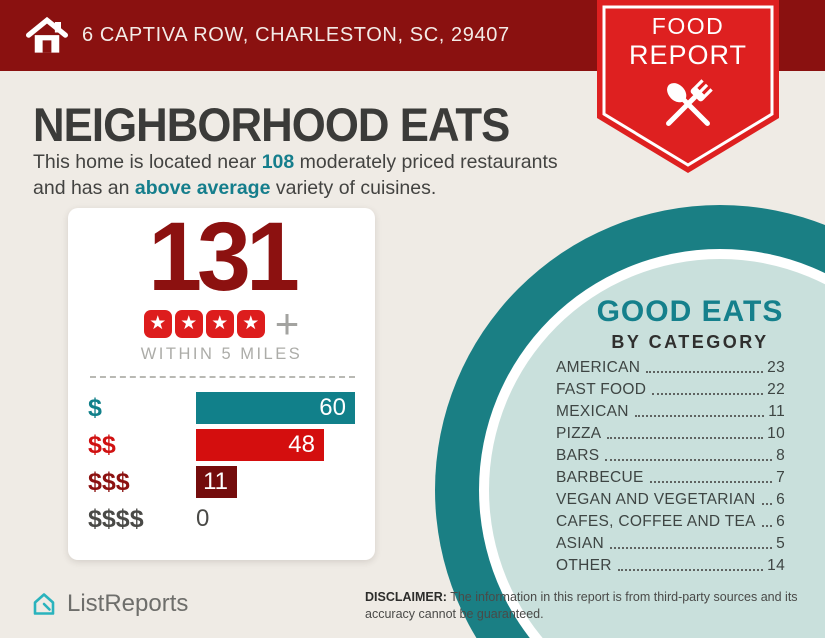 The image size is (825, 638). Describe the element at coordinates (656, 521) in the screenshot. I see `category-label: CAFES, COFFEE AND TEA` at that location.